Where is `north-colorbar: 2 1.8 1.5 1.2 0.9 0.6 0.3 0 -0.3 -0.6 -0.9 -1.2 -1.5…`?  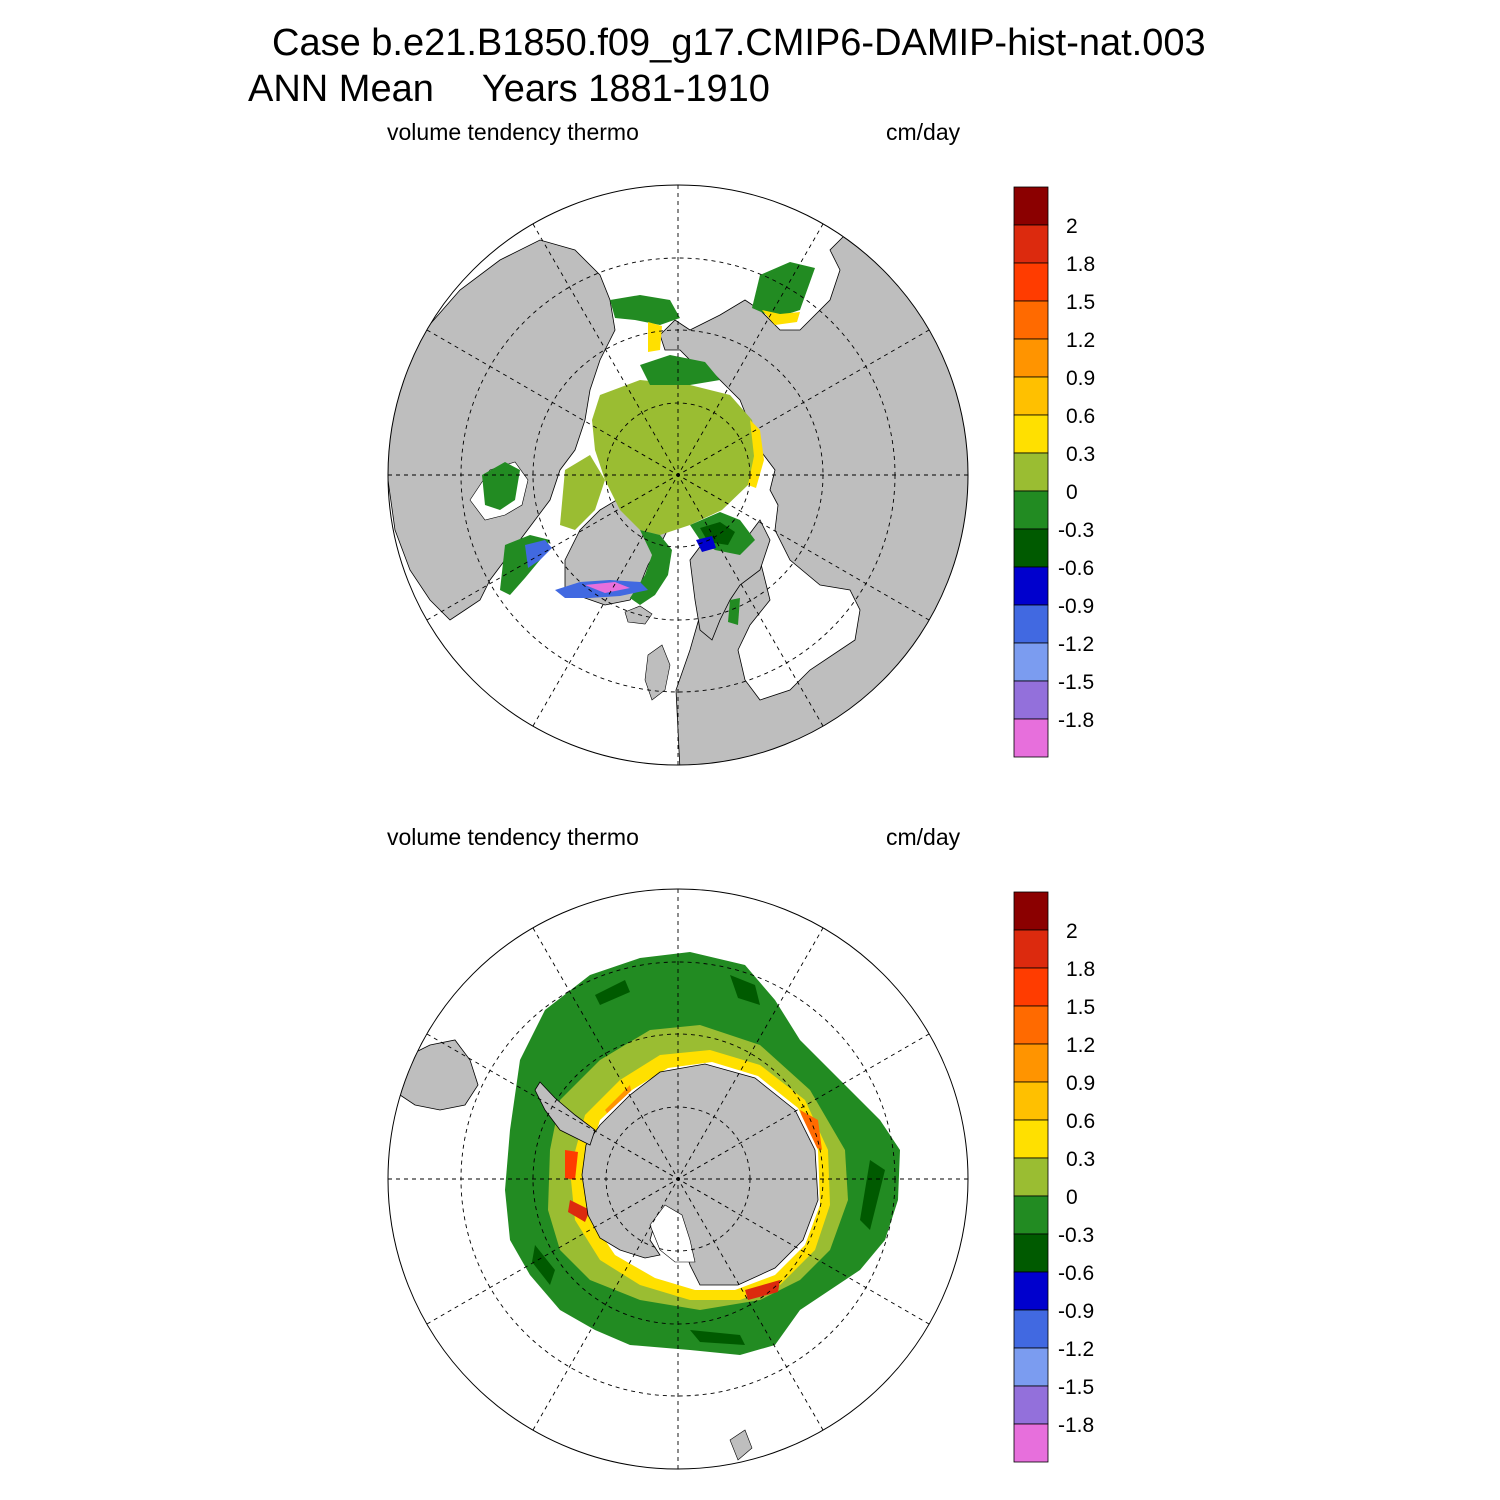 north-colorbar: 2 1.8 1.5 1.2 0.9 0.6 0.3 0 -0.3 -0.6 -0.9 -1.2 -1.5… is located at coordinates (1054, 472).